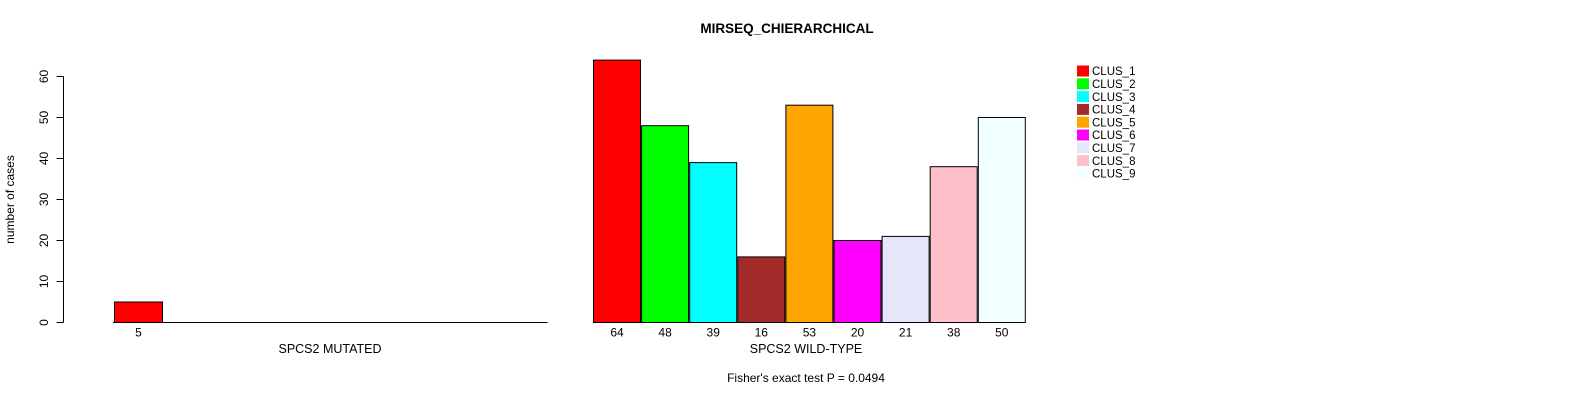  I want to click on fisher-test-annotation: Fisher's exact test P = 0.0494, so click(806, 378).